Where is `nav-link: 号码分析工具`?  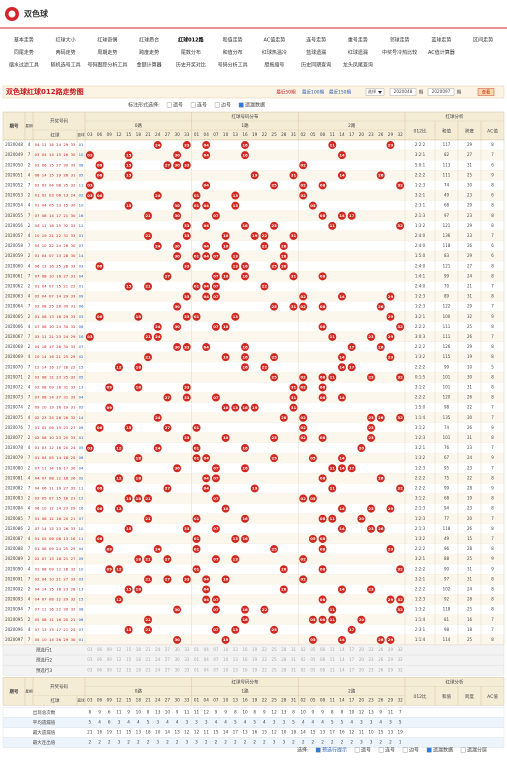 nav-link: 号码分析工具 is located at coordinates (233, 65).